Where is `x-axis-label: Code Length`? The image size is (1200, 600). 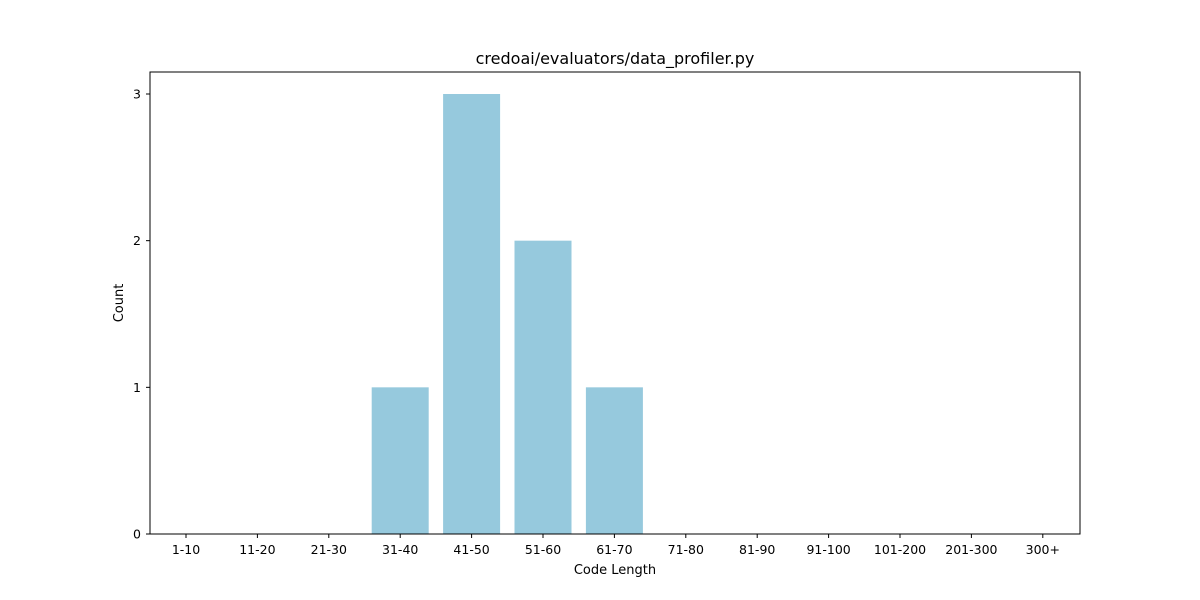 x-axis-label: Code Length is located at coordinates (615, 570).